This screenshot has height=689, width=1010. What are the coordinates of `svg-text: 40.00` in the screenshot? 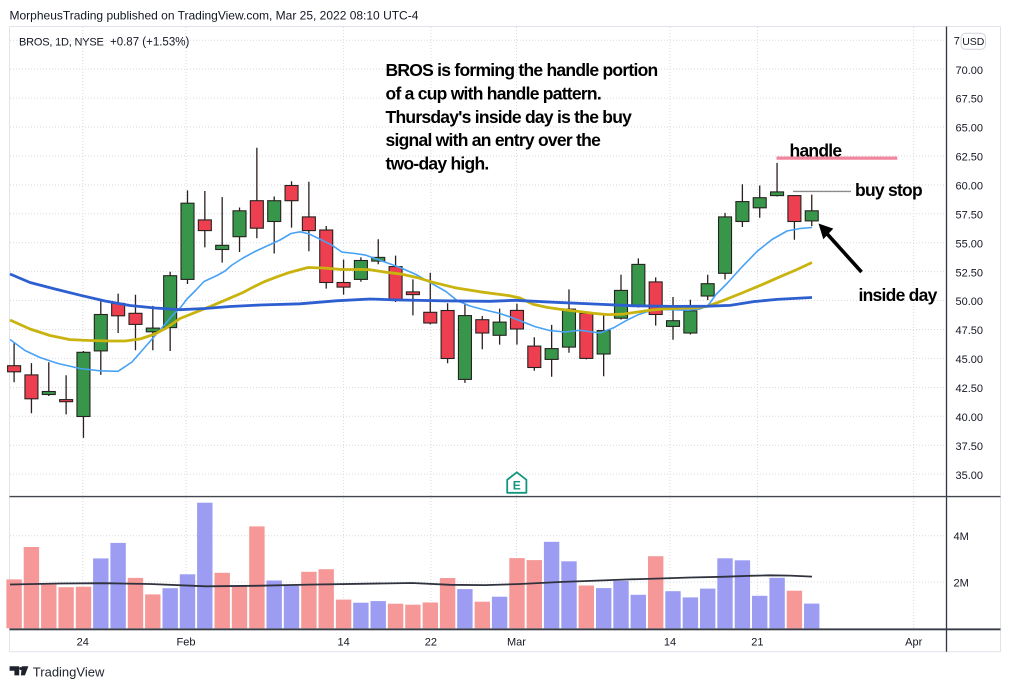 It's located at (970, 418).